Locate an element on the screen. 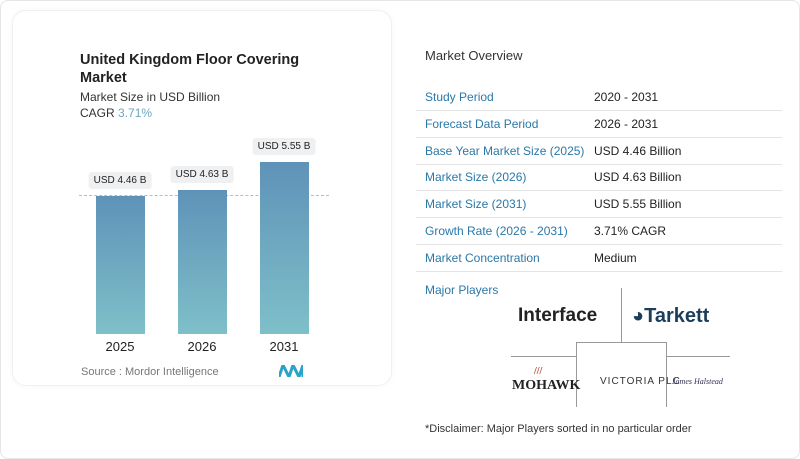 The height and width of the screenshot is (459, 800). data-label: USD 4.46 B is located at coordinates (120, 180).